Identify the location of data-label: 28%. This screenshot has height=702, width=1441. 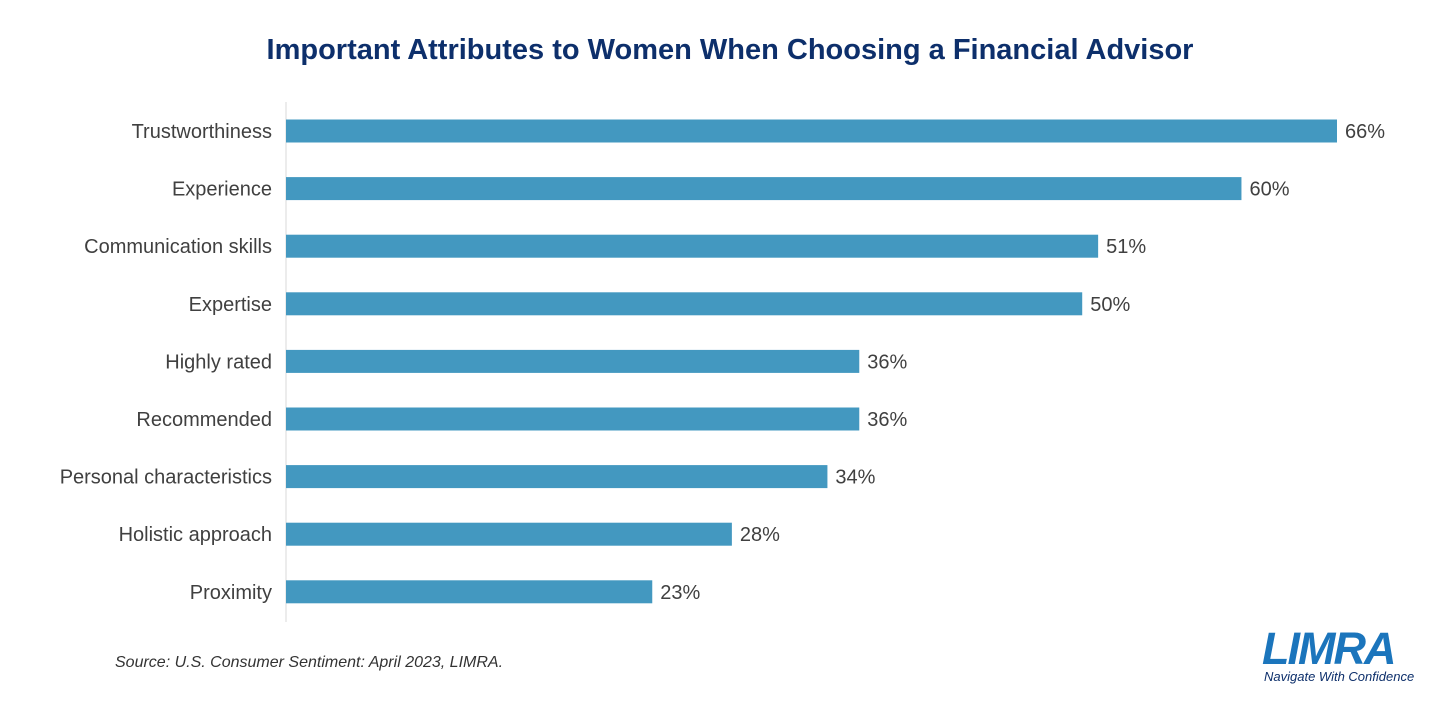
(760, 535).